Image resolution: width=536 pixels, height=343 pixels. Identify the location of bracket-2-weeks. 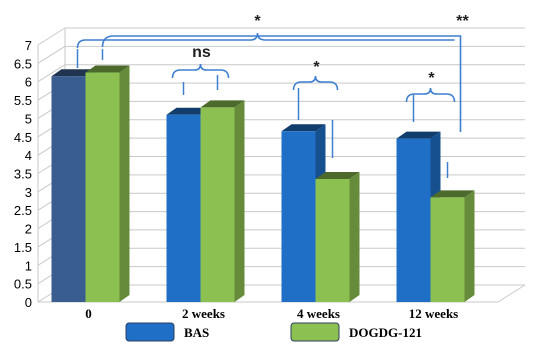
(200, 71).